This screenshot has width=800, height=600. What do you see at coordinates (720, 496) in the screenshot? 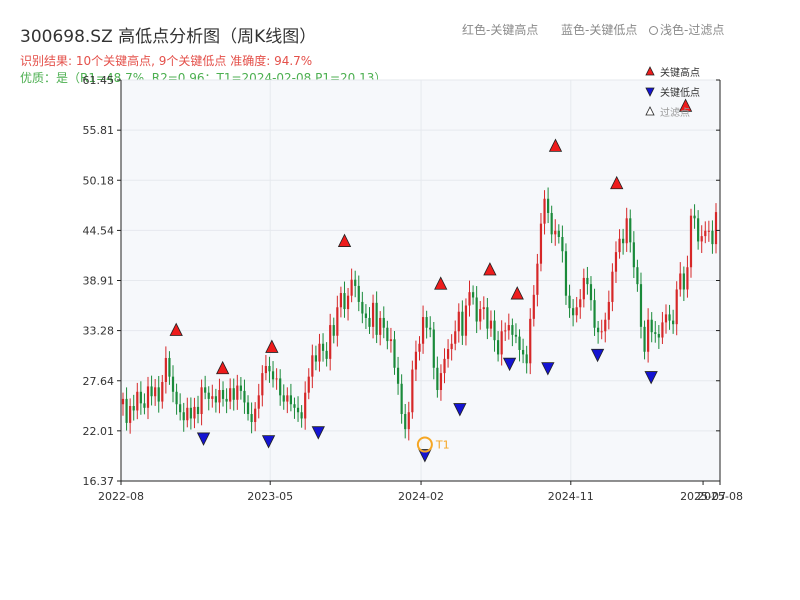
I see `x-tick-label: 2025-08` at bounding box center [720, 496].